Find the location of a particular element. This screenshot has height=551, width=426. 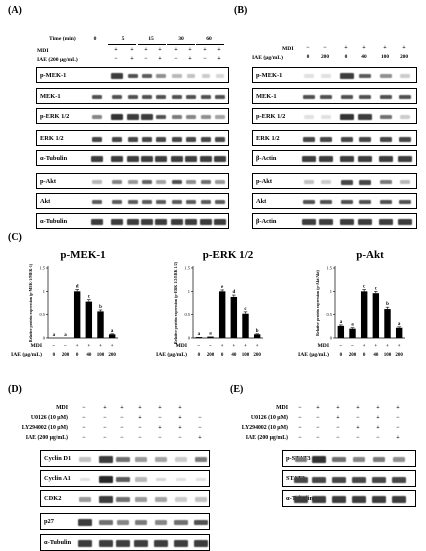

sig-letter-2-1: a is located at coordinates (352, 325).